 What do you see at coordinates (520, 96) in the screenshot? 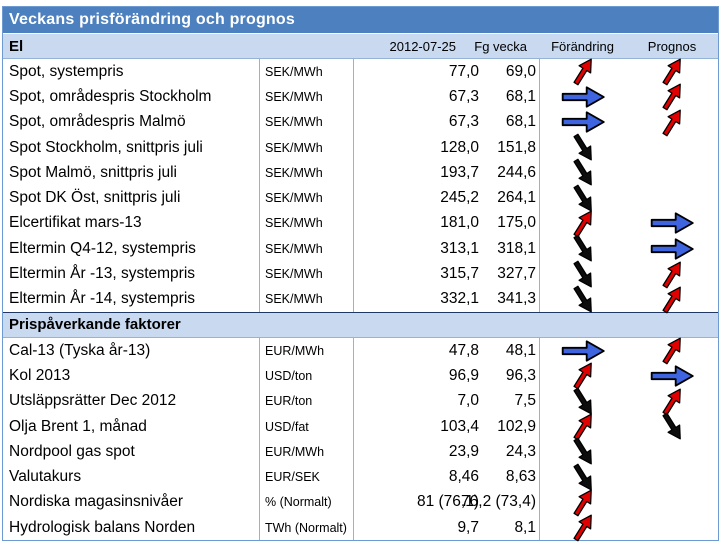
I see `row-previous-value: 68,1` at bounding box center [520, 96].